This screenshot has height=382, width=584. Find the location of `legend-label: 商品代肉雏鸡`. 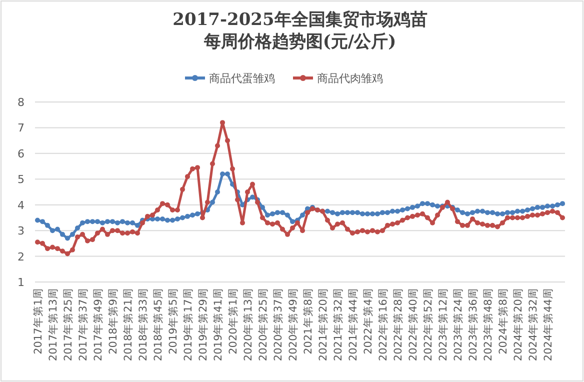

legend-label: 商品代肉雏鸡 is located at coordinates (350, 78).